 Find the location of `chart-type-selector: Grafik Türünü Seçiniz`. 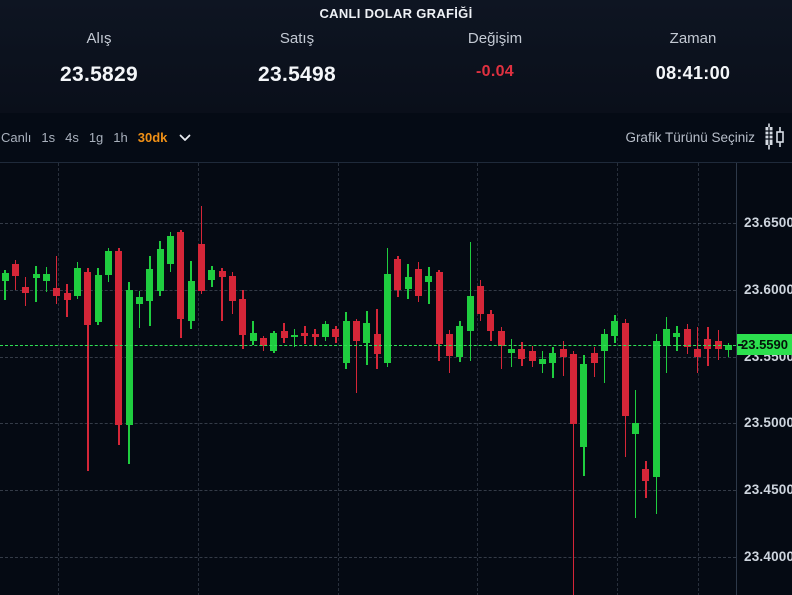

chart-type-selector: Grafik Türünü Seçiniz is located at coordinates (708, 138).